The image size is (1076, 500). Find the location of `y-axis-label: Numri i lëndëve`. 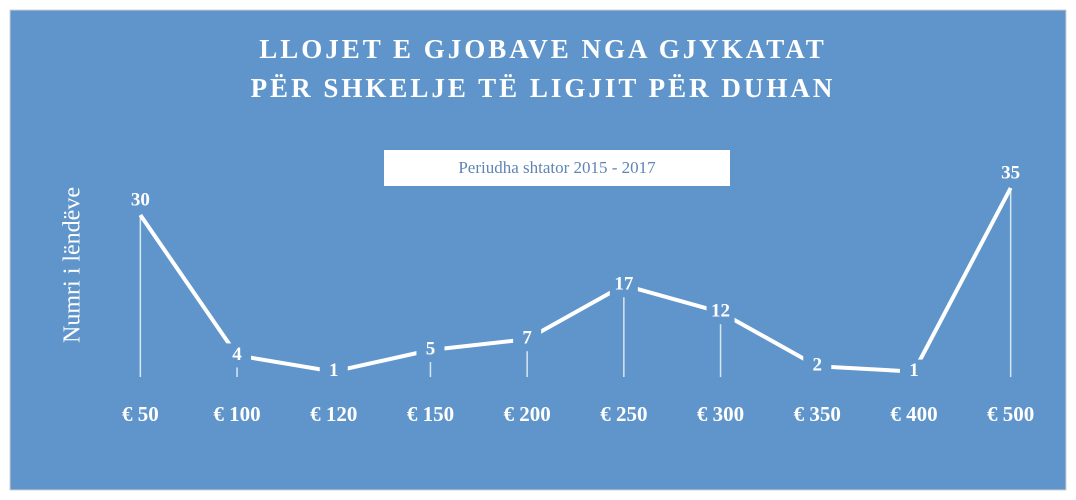

y-axis-label: Numri i lëndëve is located at coordinates (73, 265).